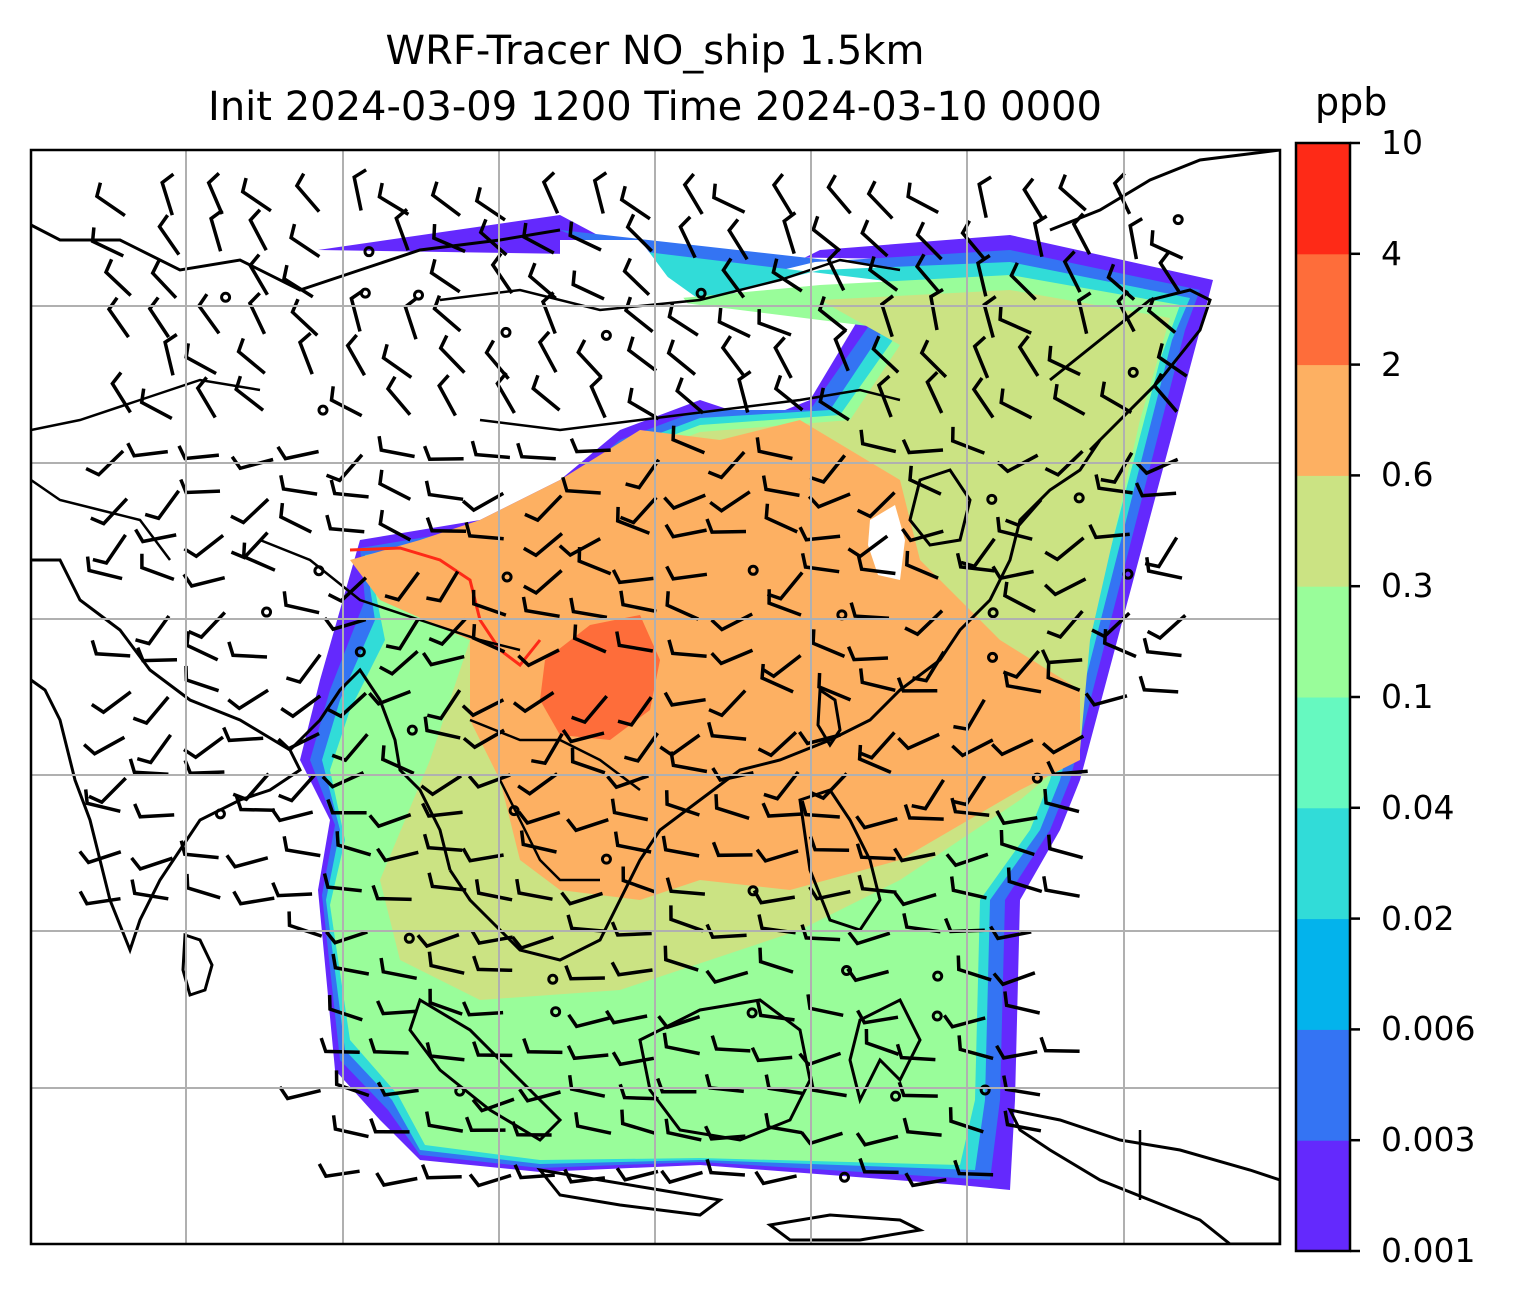 The image size is (1528, 1306). What do you see at coordinates (1143, 1175) in the screenshot?
I see `coast-new-guinea` at bounding box center [1143, 1175].